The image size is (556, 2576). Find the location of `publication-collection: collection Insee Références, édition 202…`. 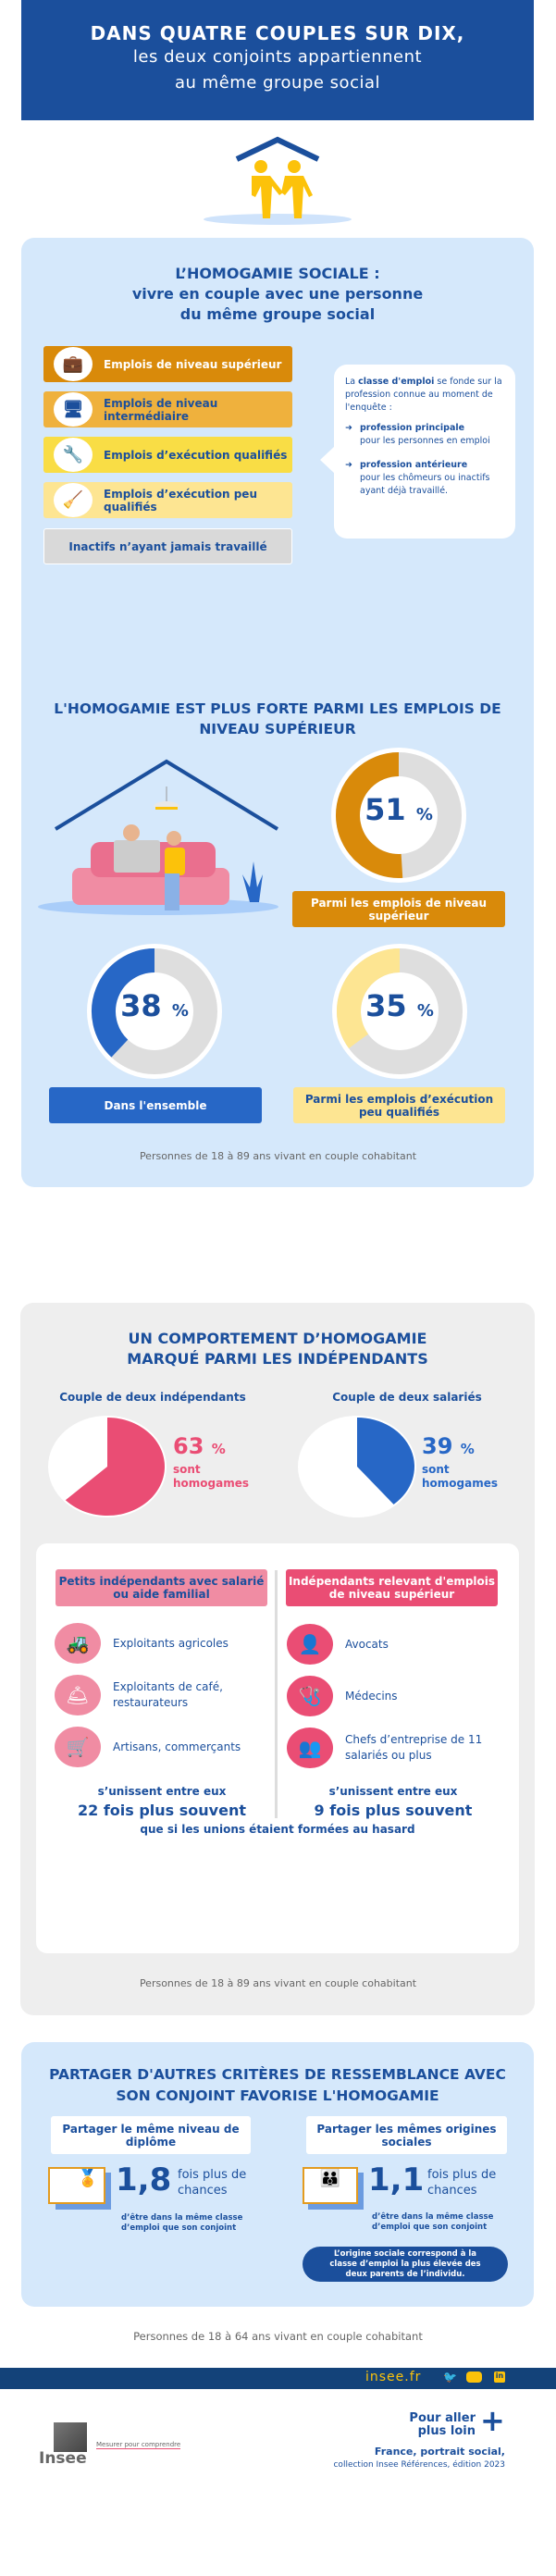

publication-collection: collection Insee Références, édition 202… is located at coordinates (419, 2465).